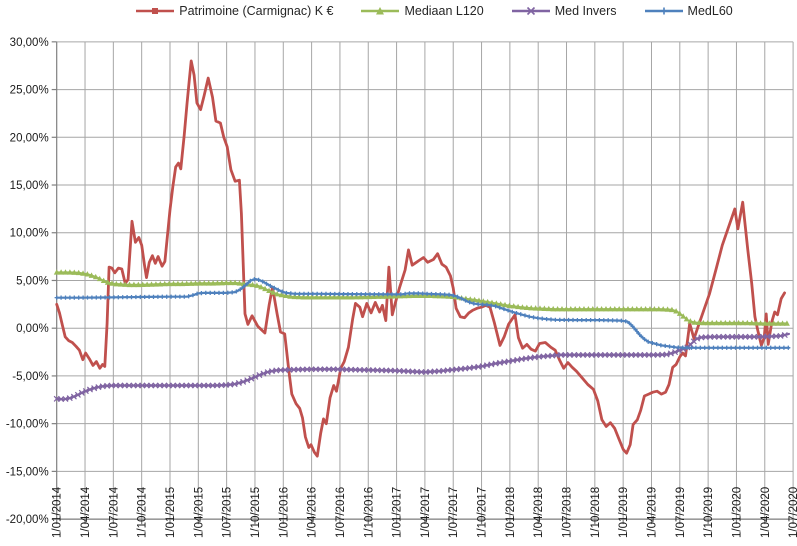 This screenshot has height=546, width=797. I want to click on x-axis-label: 1/10/2019, so click(709, 512).